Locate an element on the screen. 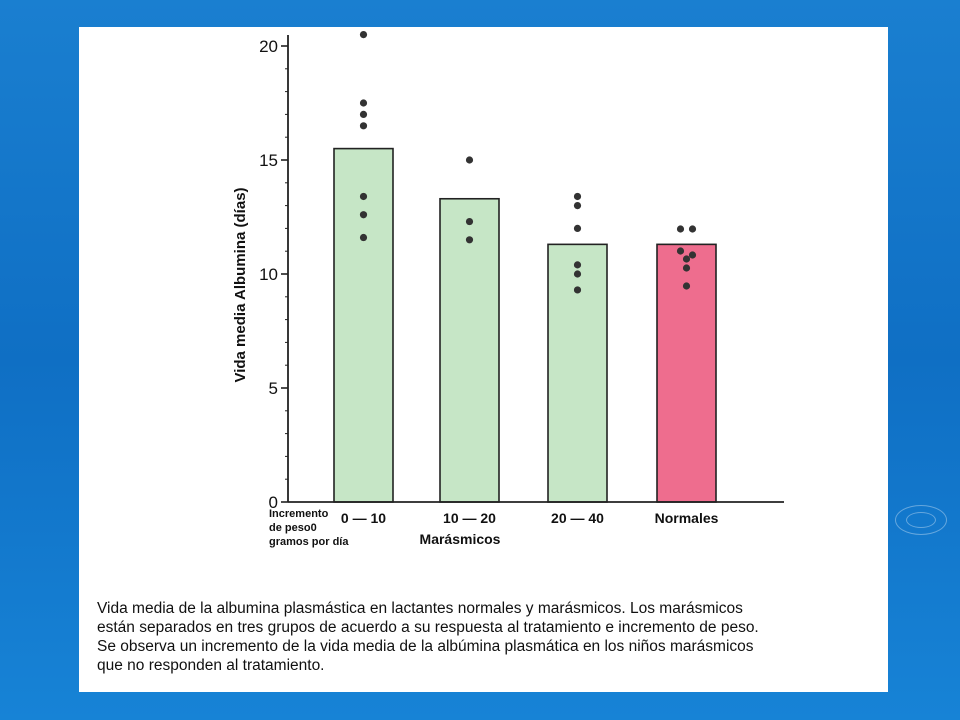 The image size is (960, 720). x-side-label-line: de peso0 is located at coordinates (293, 528).